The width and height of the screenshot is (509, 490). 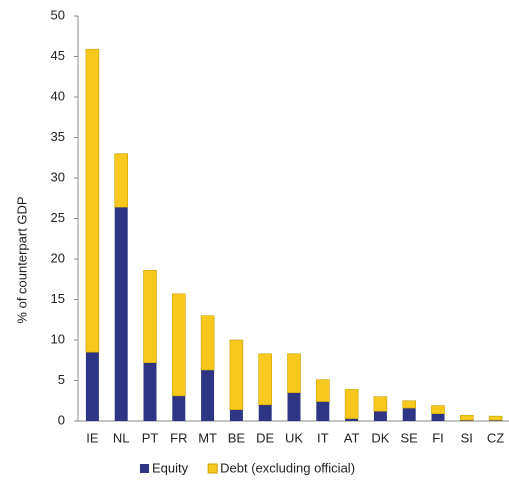 What do you see at coordinates (170, 467) in the screenshot?
I see `legend-label: Equity` at bounding box center [170, 467].